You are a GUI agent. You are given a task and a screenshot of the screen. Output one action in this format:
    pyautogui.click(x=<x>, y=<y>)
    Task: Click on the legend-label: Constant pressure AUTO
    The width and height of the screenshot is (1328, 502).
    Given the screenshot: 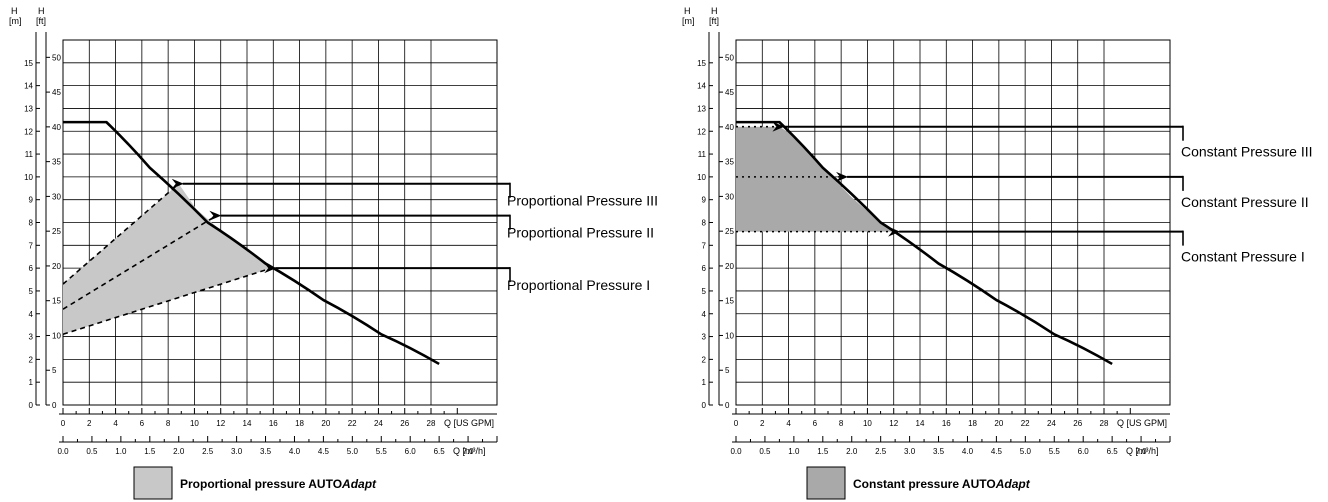 What is the action you would take?
    pyautogui.click(x=924, y=484)
    